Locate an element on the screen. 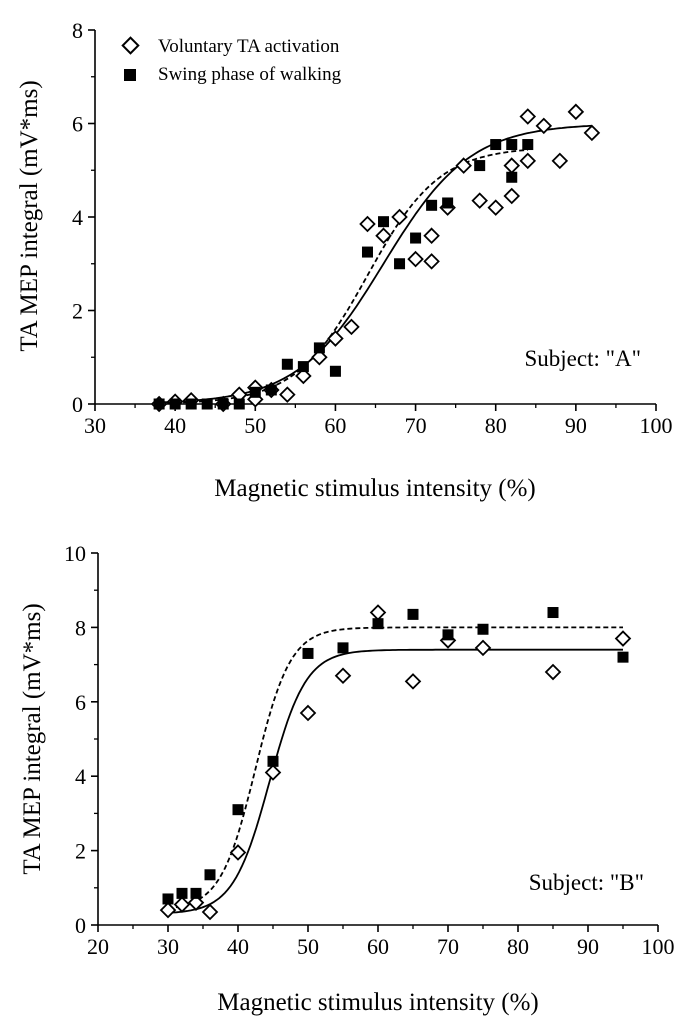 The height and width of the screenshot is (1017, 684). panel-a-y-tick-label: 0 is located at coordinates (77, 404).